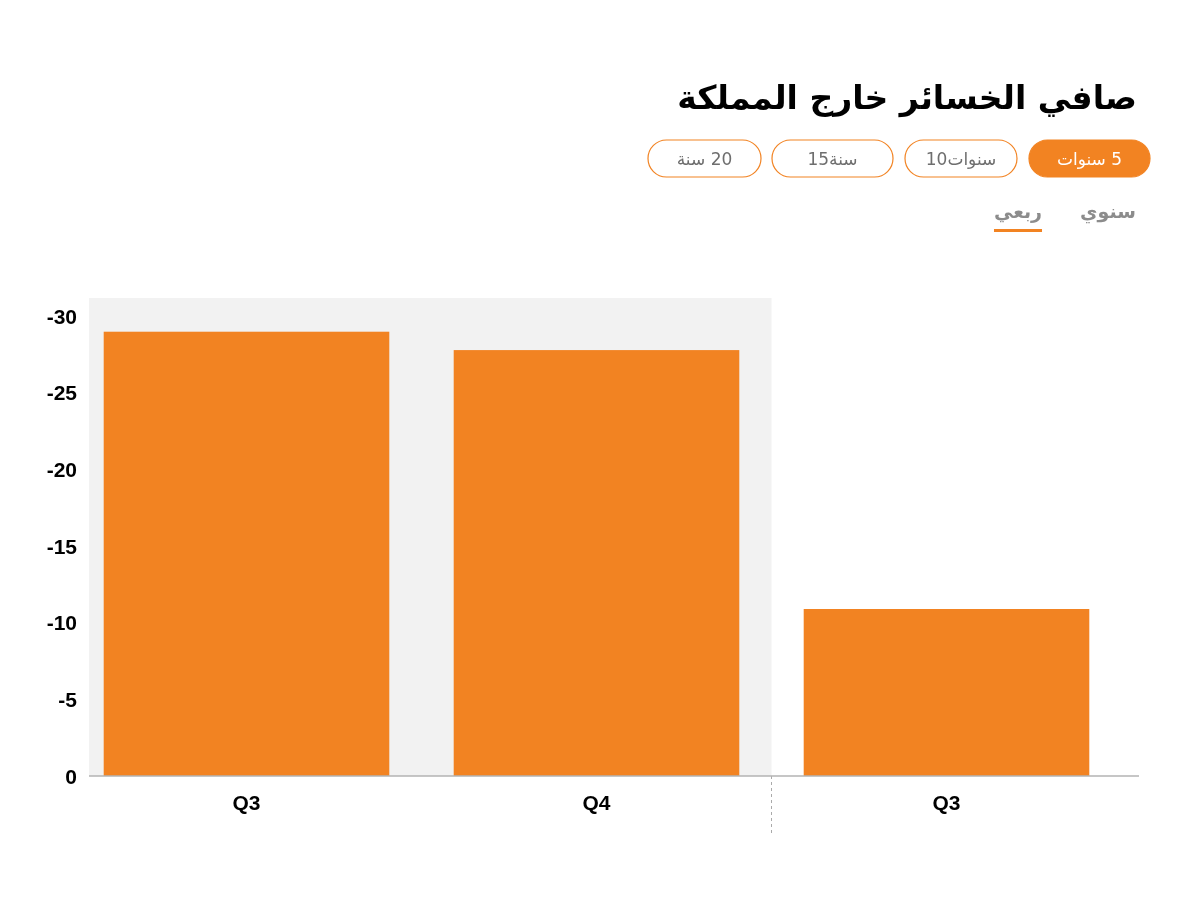 This screenshot has width=1201, height=917. What do you see at coordinates (61, 623) in the screenshot?
I see `y-tick-label: -10` at bounding box center [61, 623].